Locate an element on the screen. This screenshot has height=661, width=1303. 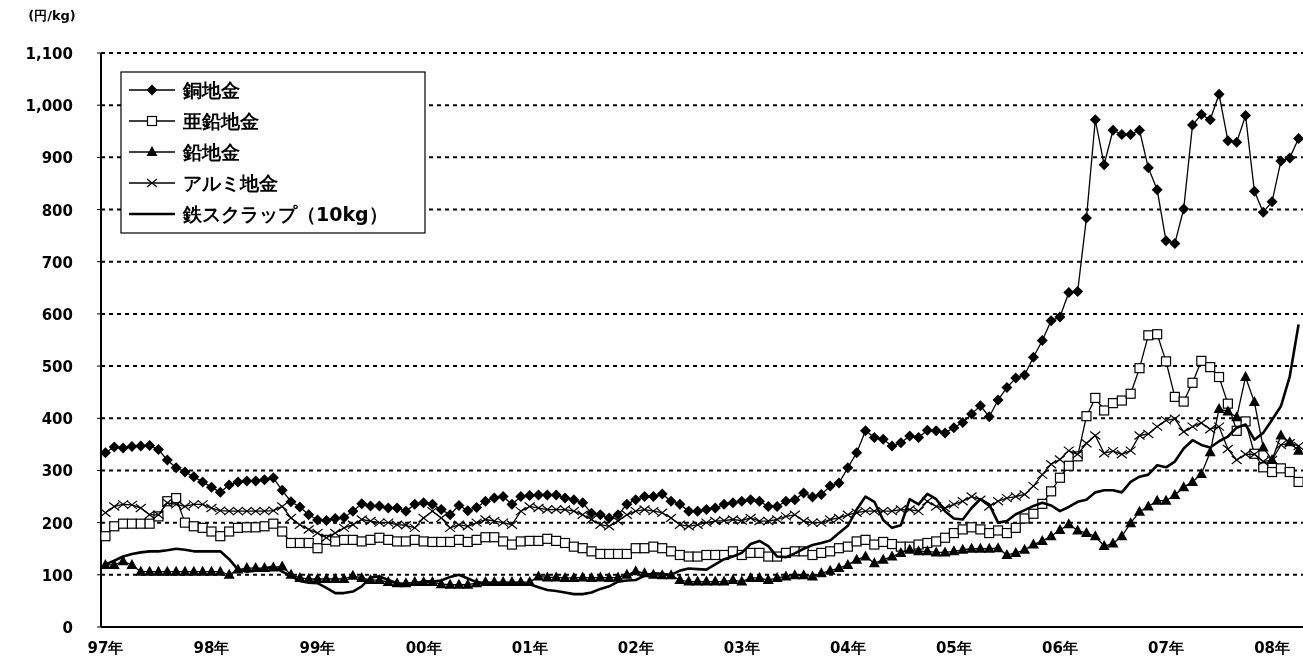
x-tick-label: 04年 is located at coordinates (847, 648).